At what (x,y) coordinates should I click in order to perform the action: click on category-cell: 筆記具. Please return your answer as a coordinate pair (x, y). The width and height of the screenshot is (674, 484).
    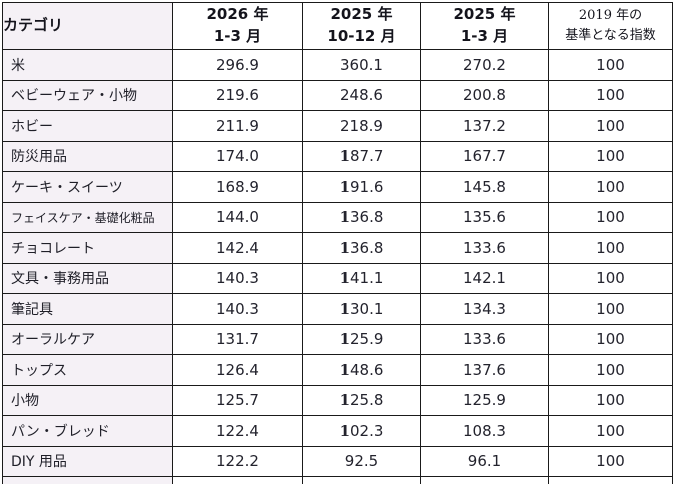
    Looking at the image, I should click on (87, 309).